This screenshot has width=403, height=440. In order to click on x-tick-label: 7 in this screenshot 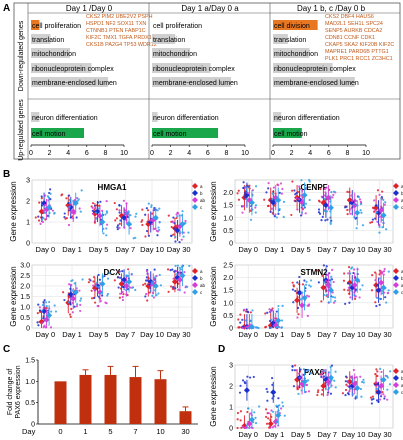, I will do `click(135, 431)`.